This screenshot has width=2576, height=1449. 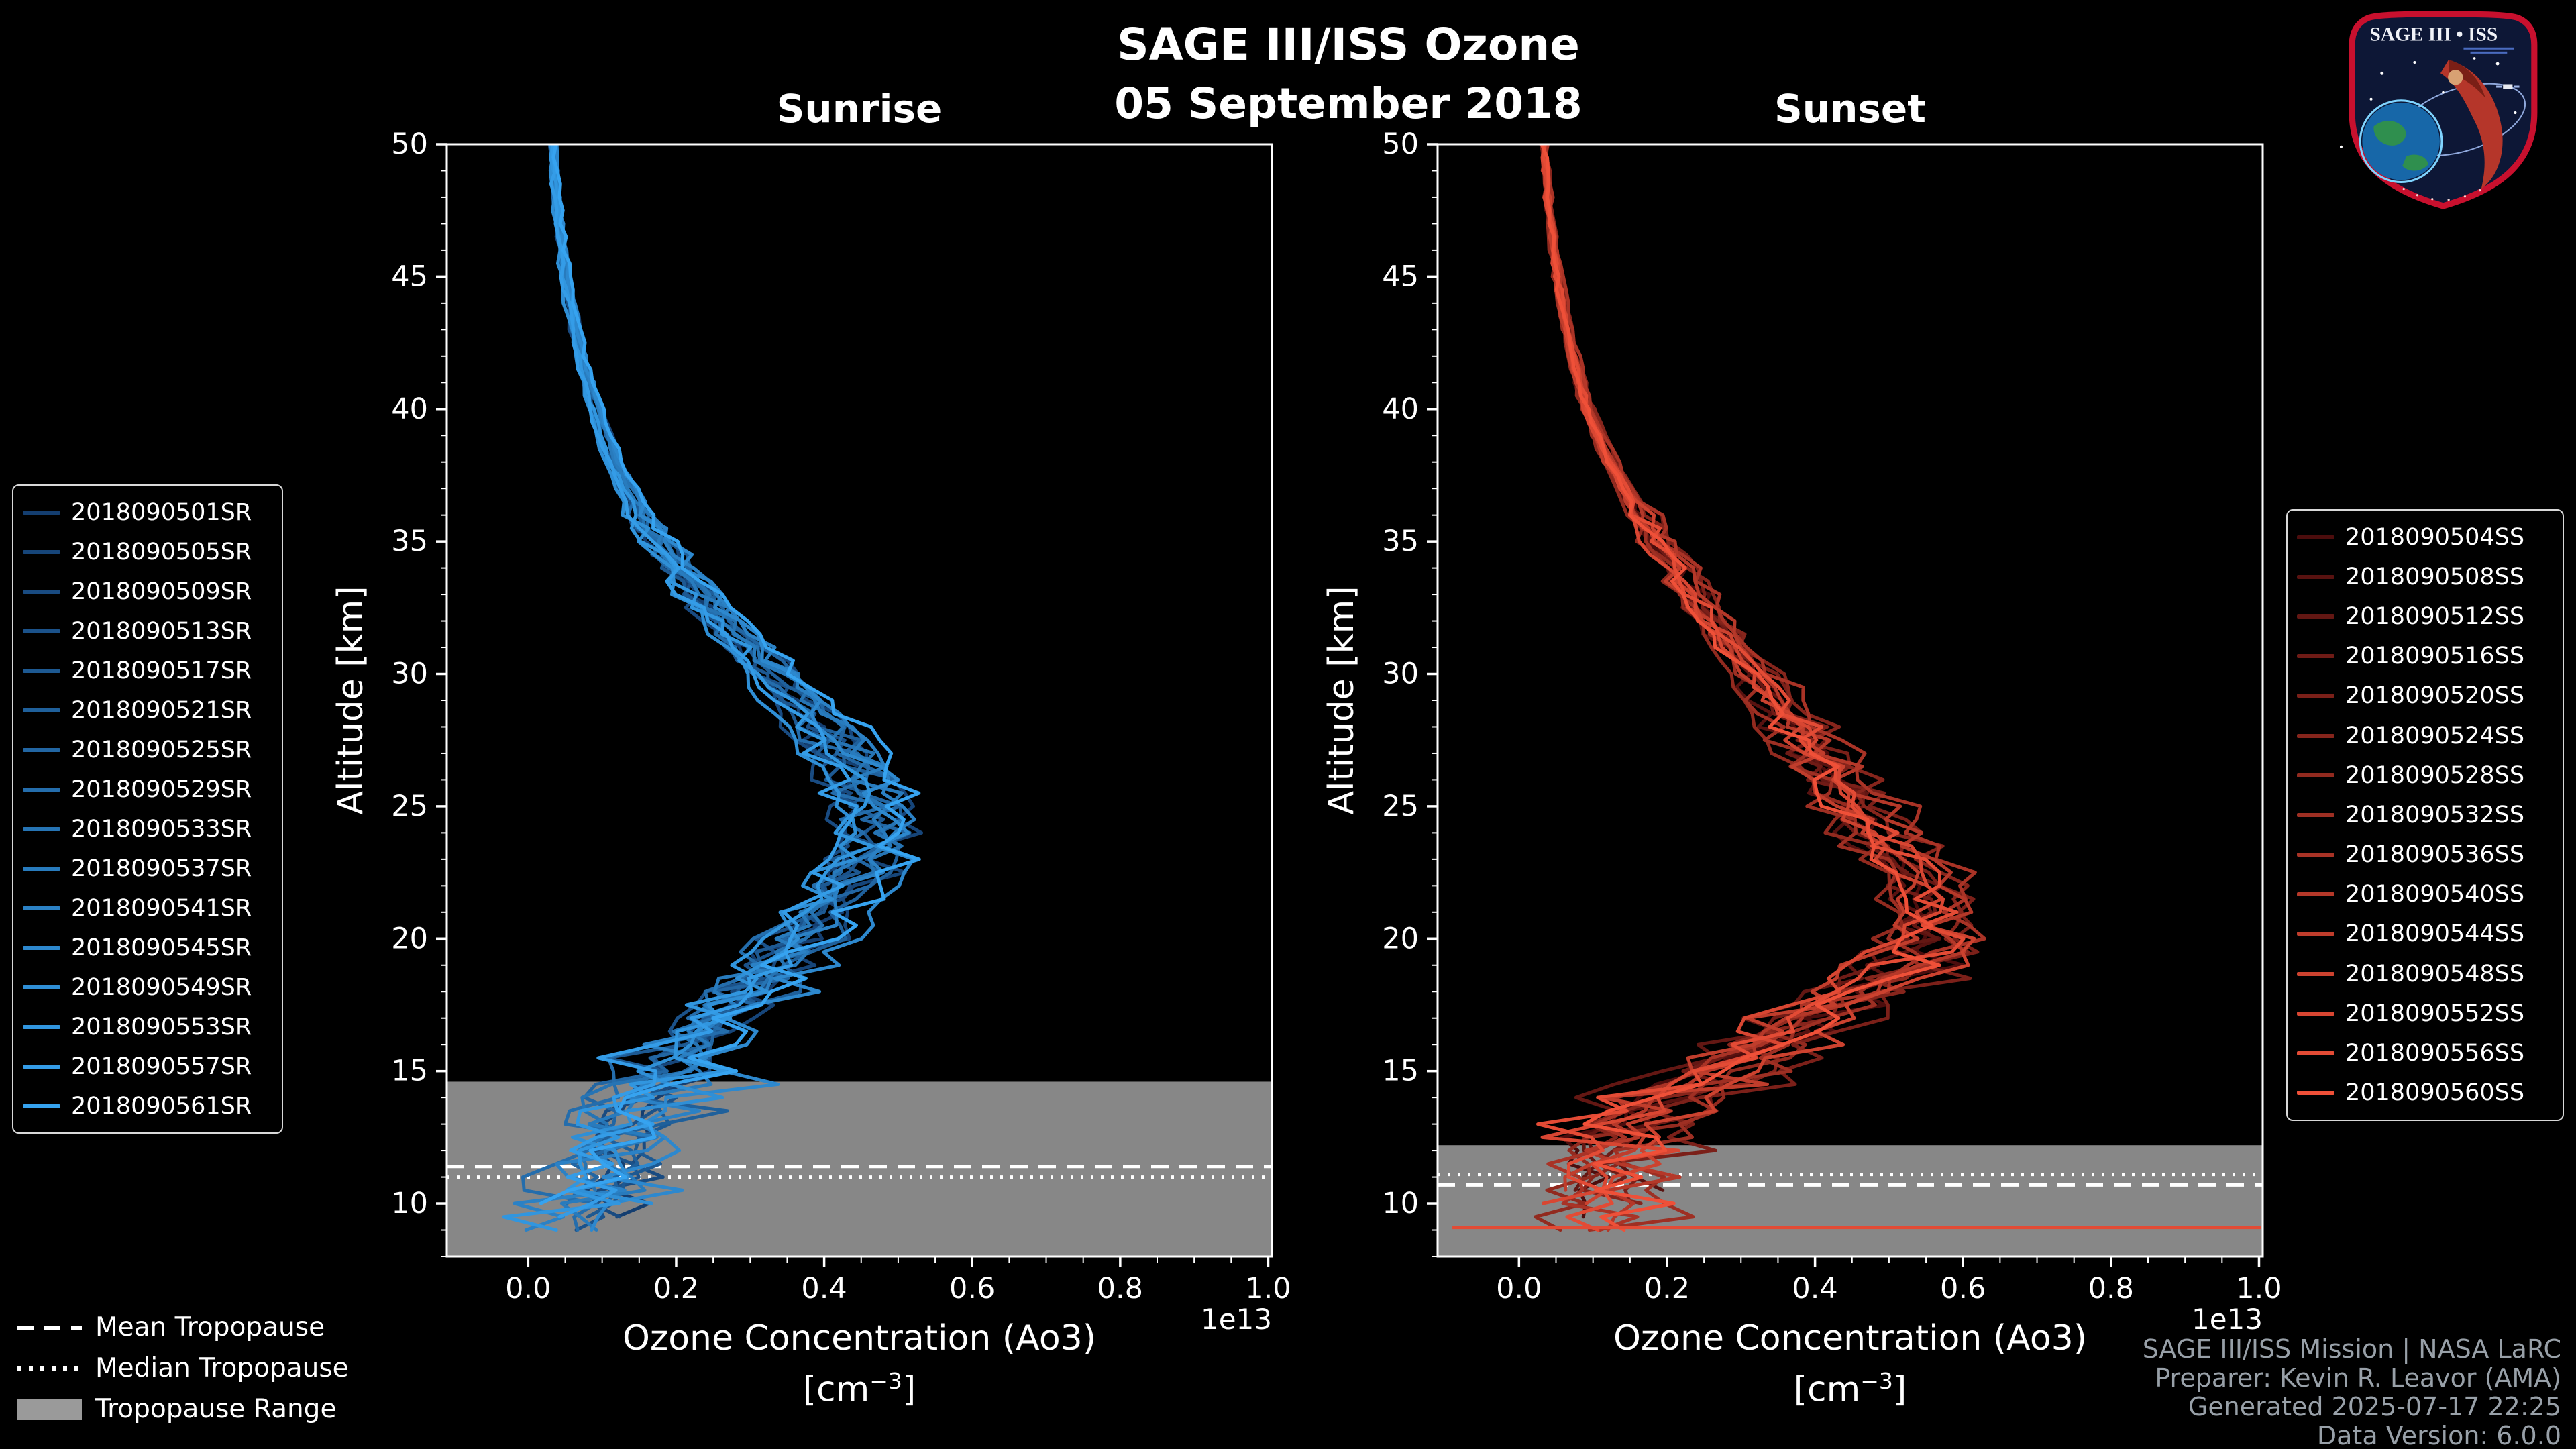 What do you see at coordinates (859, 1364) in the screenshot?
I see `sunrise-x-axis-label: Ozone Concentration (Ao3) [cm−3]` at bounding box center [859, 1364].